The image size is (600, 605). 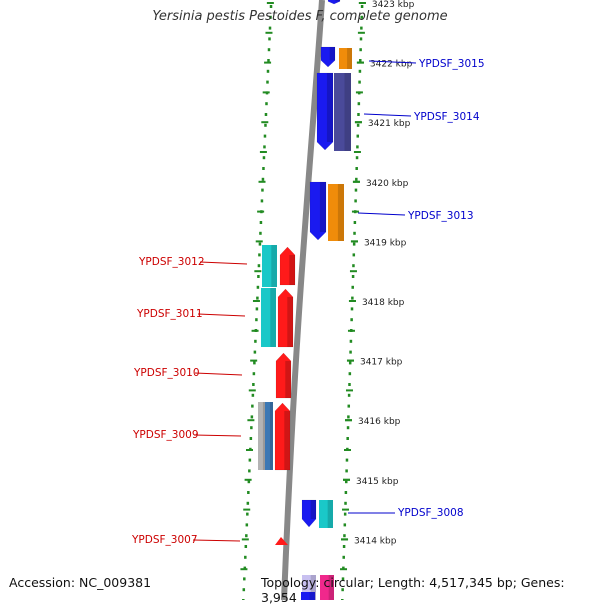 I want to click on gene-label: YPDSF_3012, so click(x=171, y=262).